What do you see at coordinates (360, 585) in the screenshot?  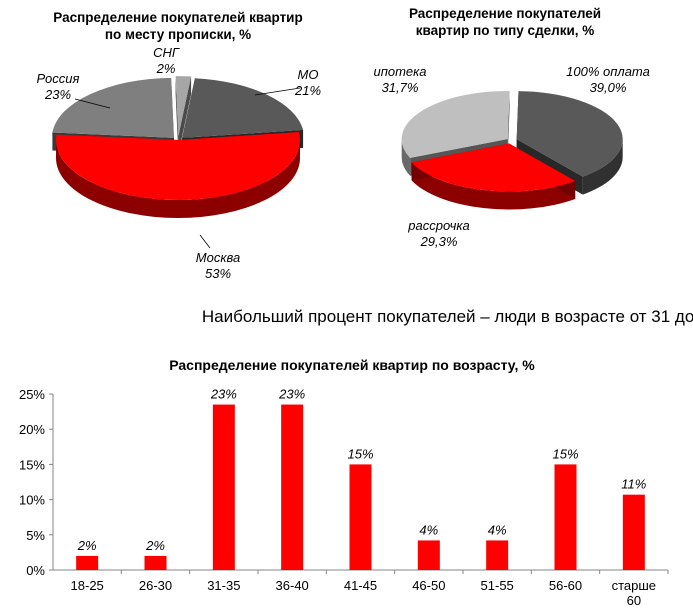 I see `x-tick-label: 41-45` at bounding box center [360, 585].